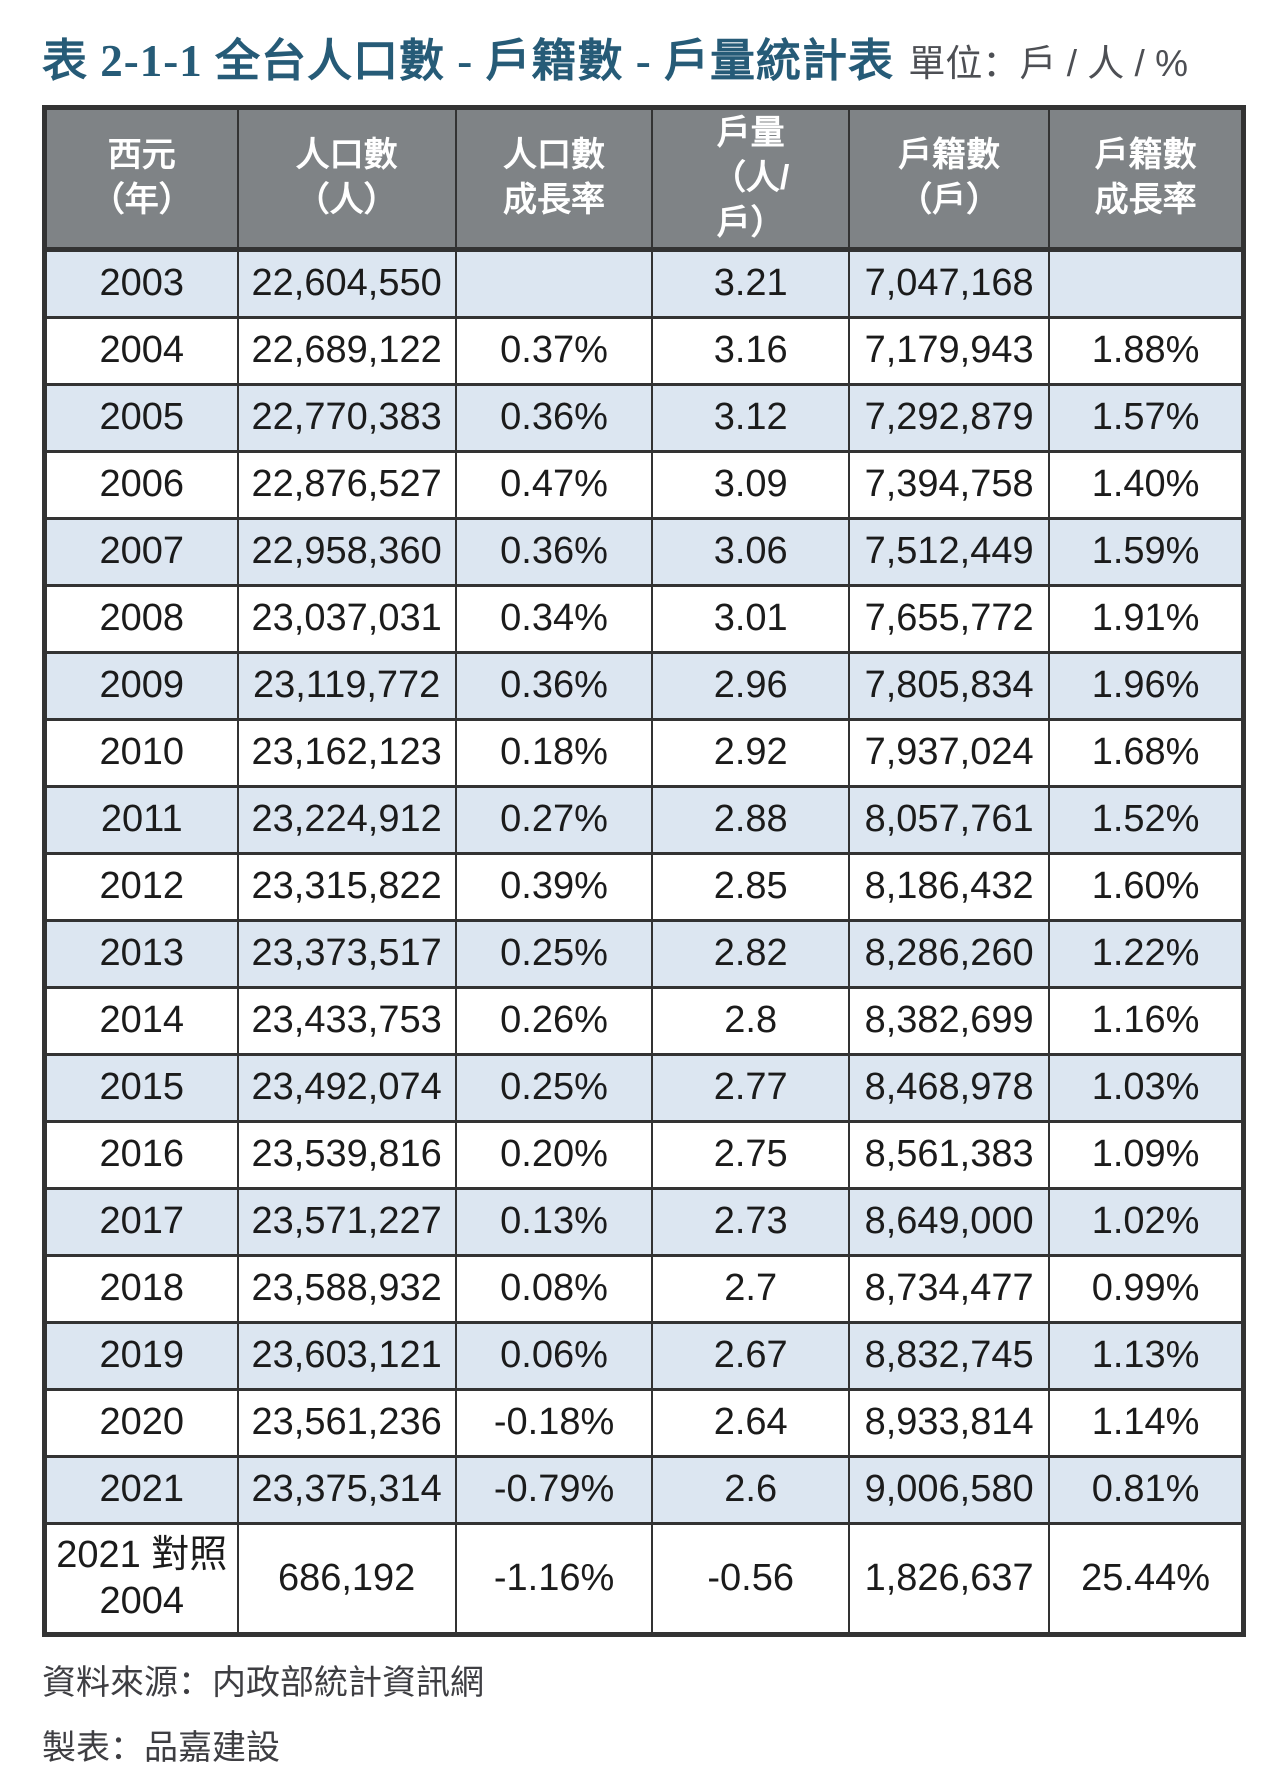 The height and width of the screenshot is (1769, 1286). I want to click on table-cell: 0.99%, so click(1146, 1288).